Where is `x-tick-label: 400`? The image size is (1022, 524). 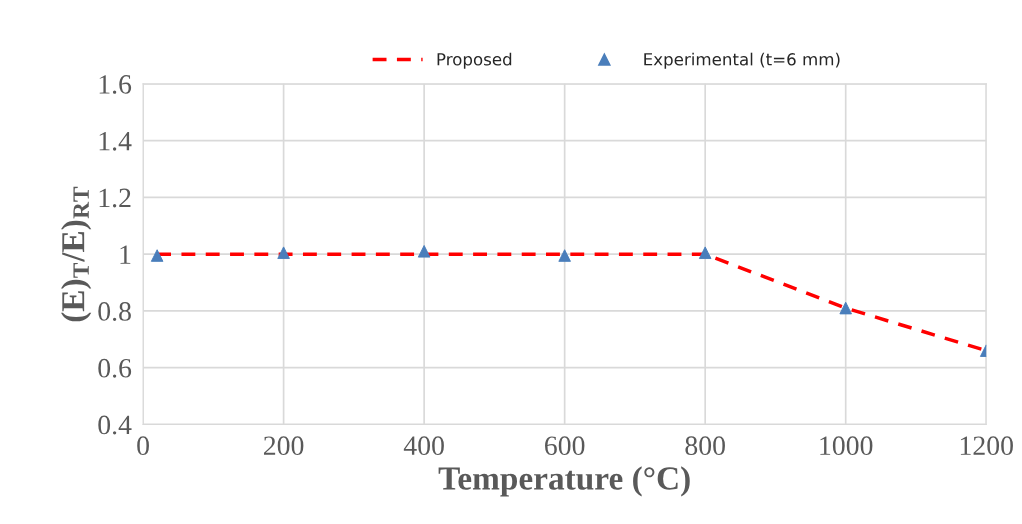 x-tick-label: 400 is located at coordinates (423, 446).